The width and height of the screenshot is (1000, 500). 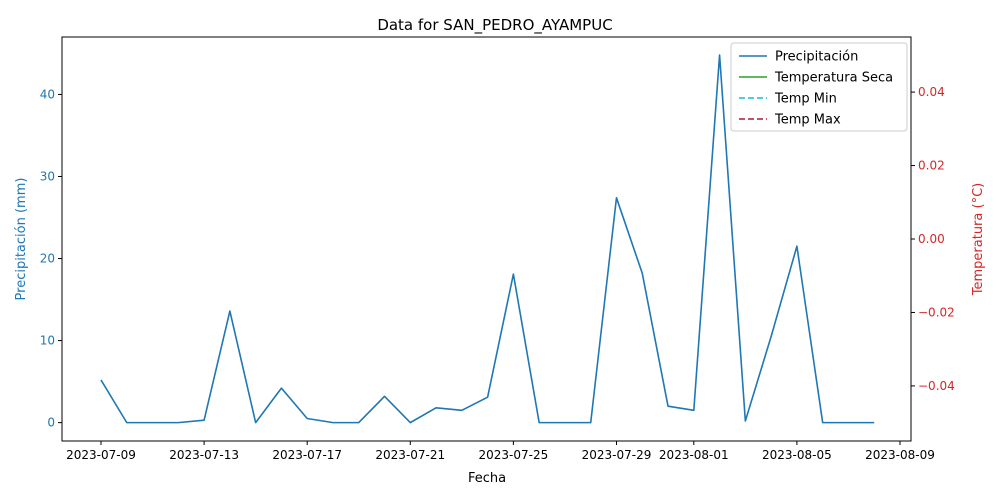 I want to click on y-left-tick-label: 20, so click(x=47, y=259).